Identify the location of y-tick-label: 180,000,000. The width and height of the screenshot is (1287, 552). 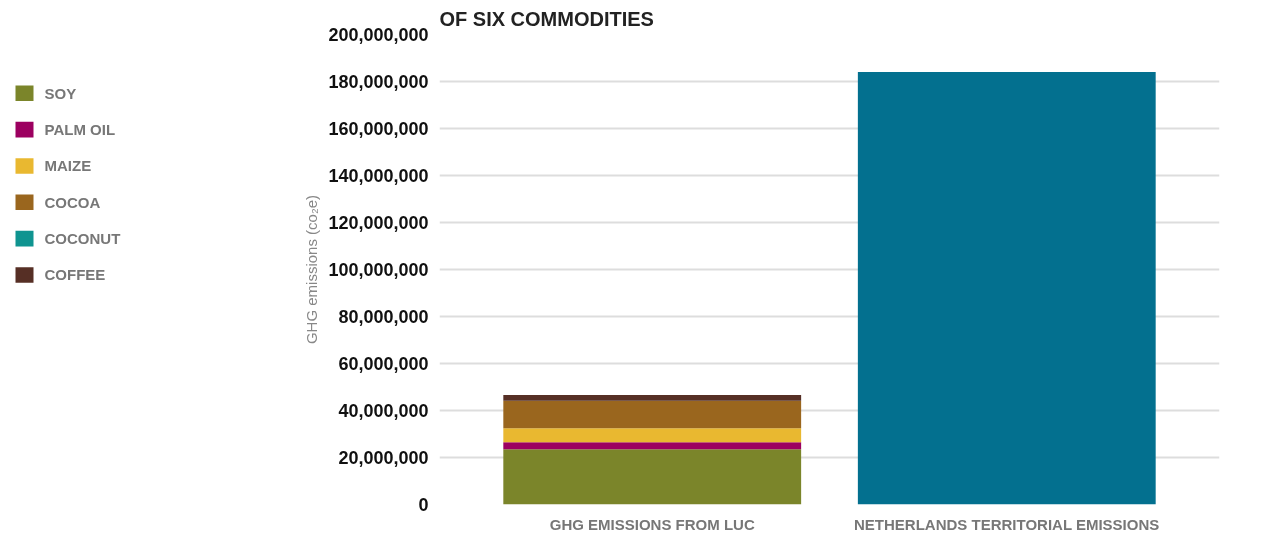
(378, 82).